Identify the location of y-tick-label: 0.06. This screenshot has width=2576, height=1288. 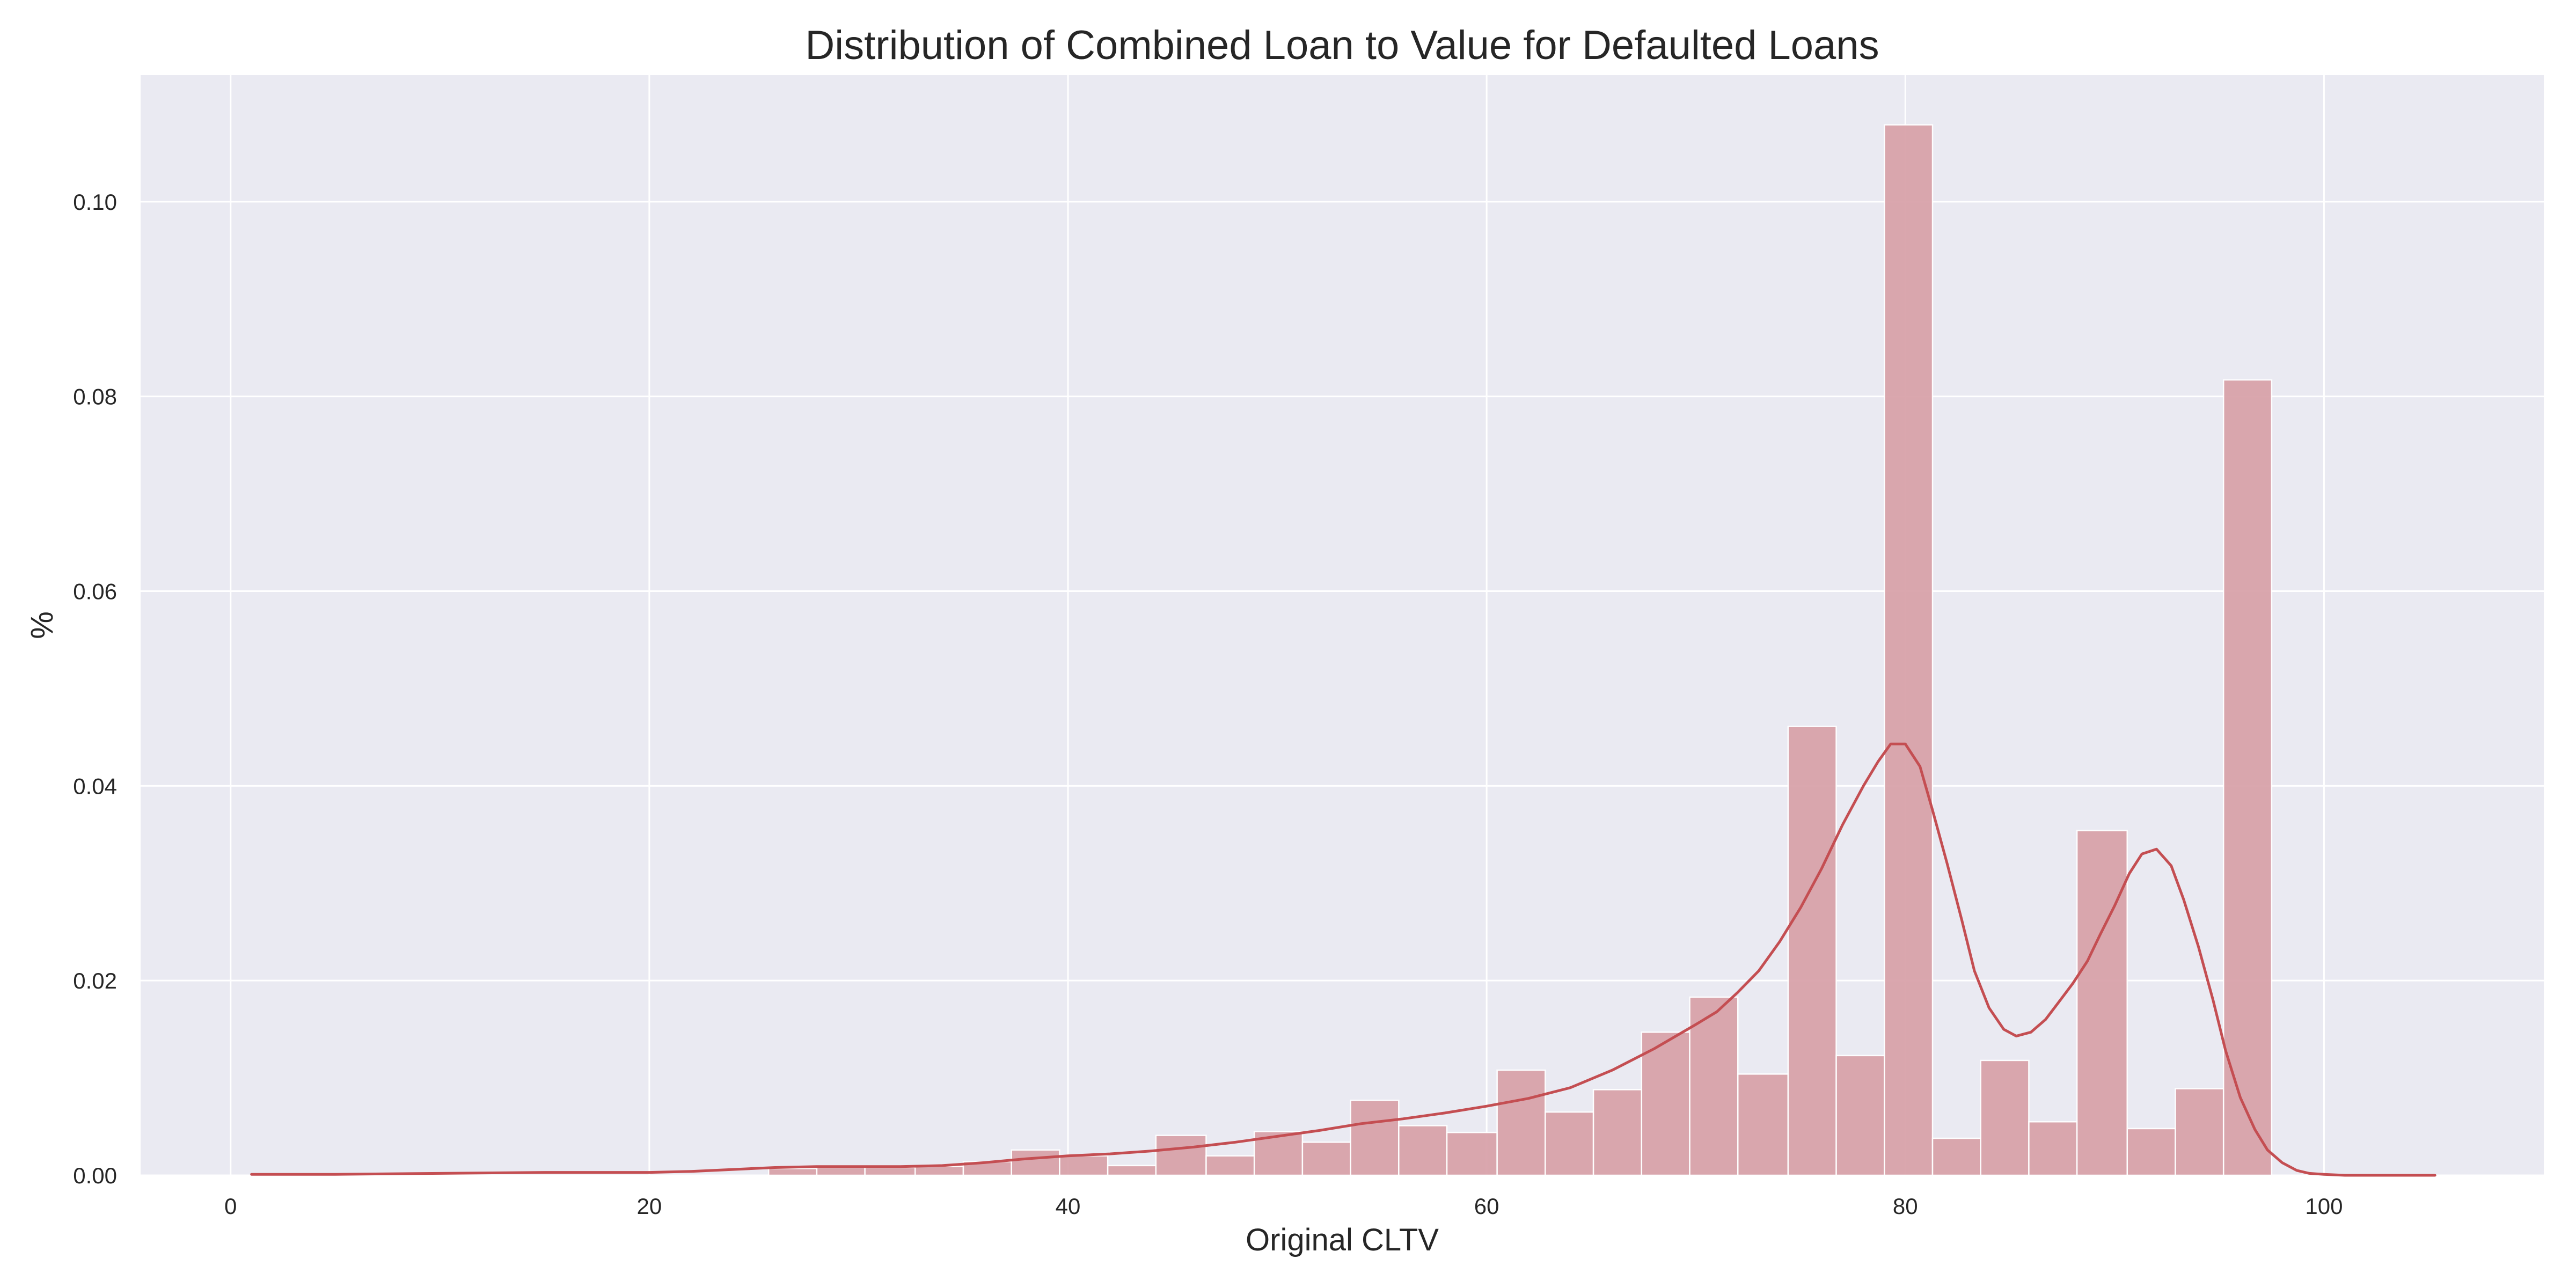
(95, 591).